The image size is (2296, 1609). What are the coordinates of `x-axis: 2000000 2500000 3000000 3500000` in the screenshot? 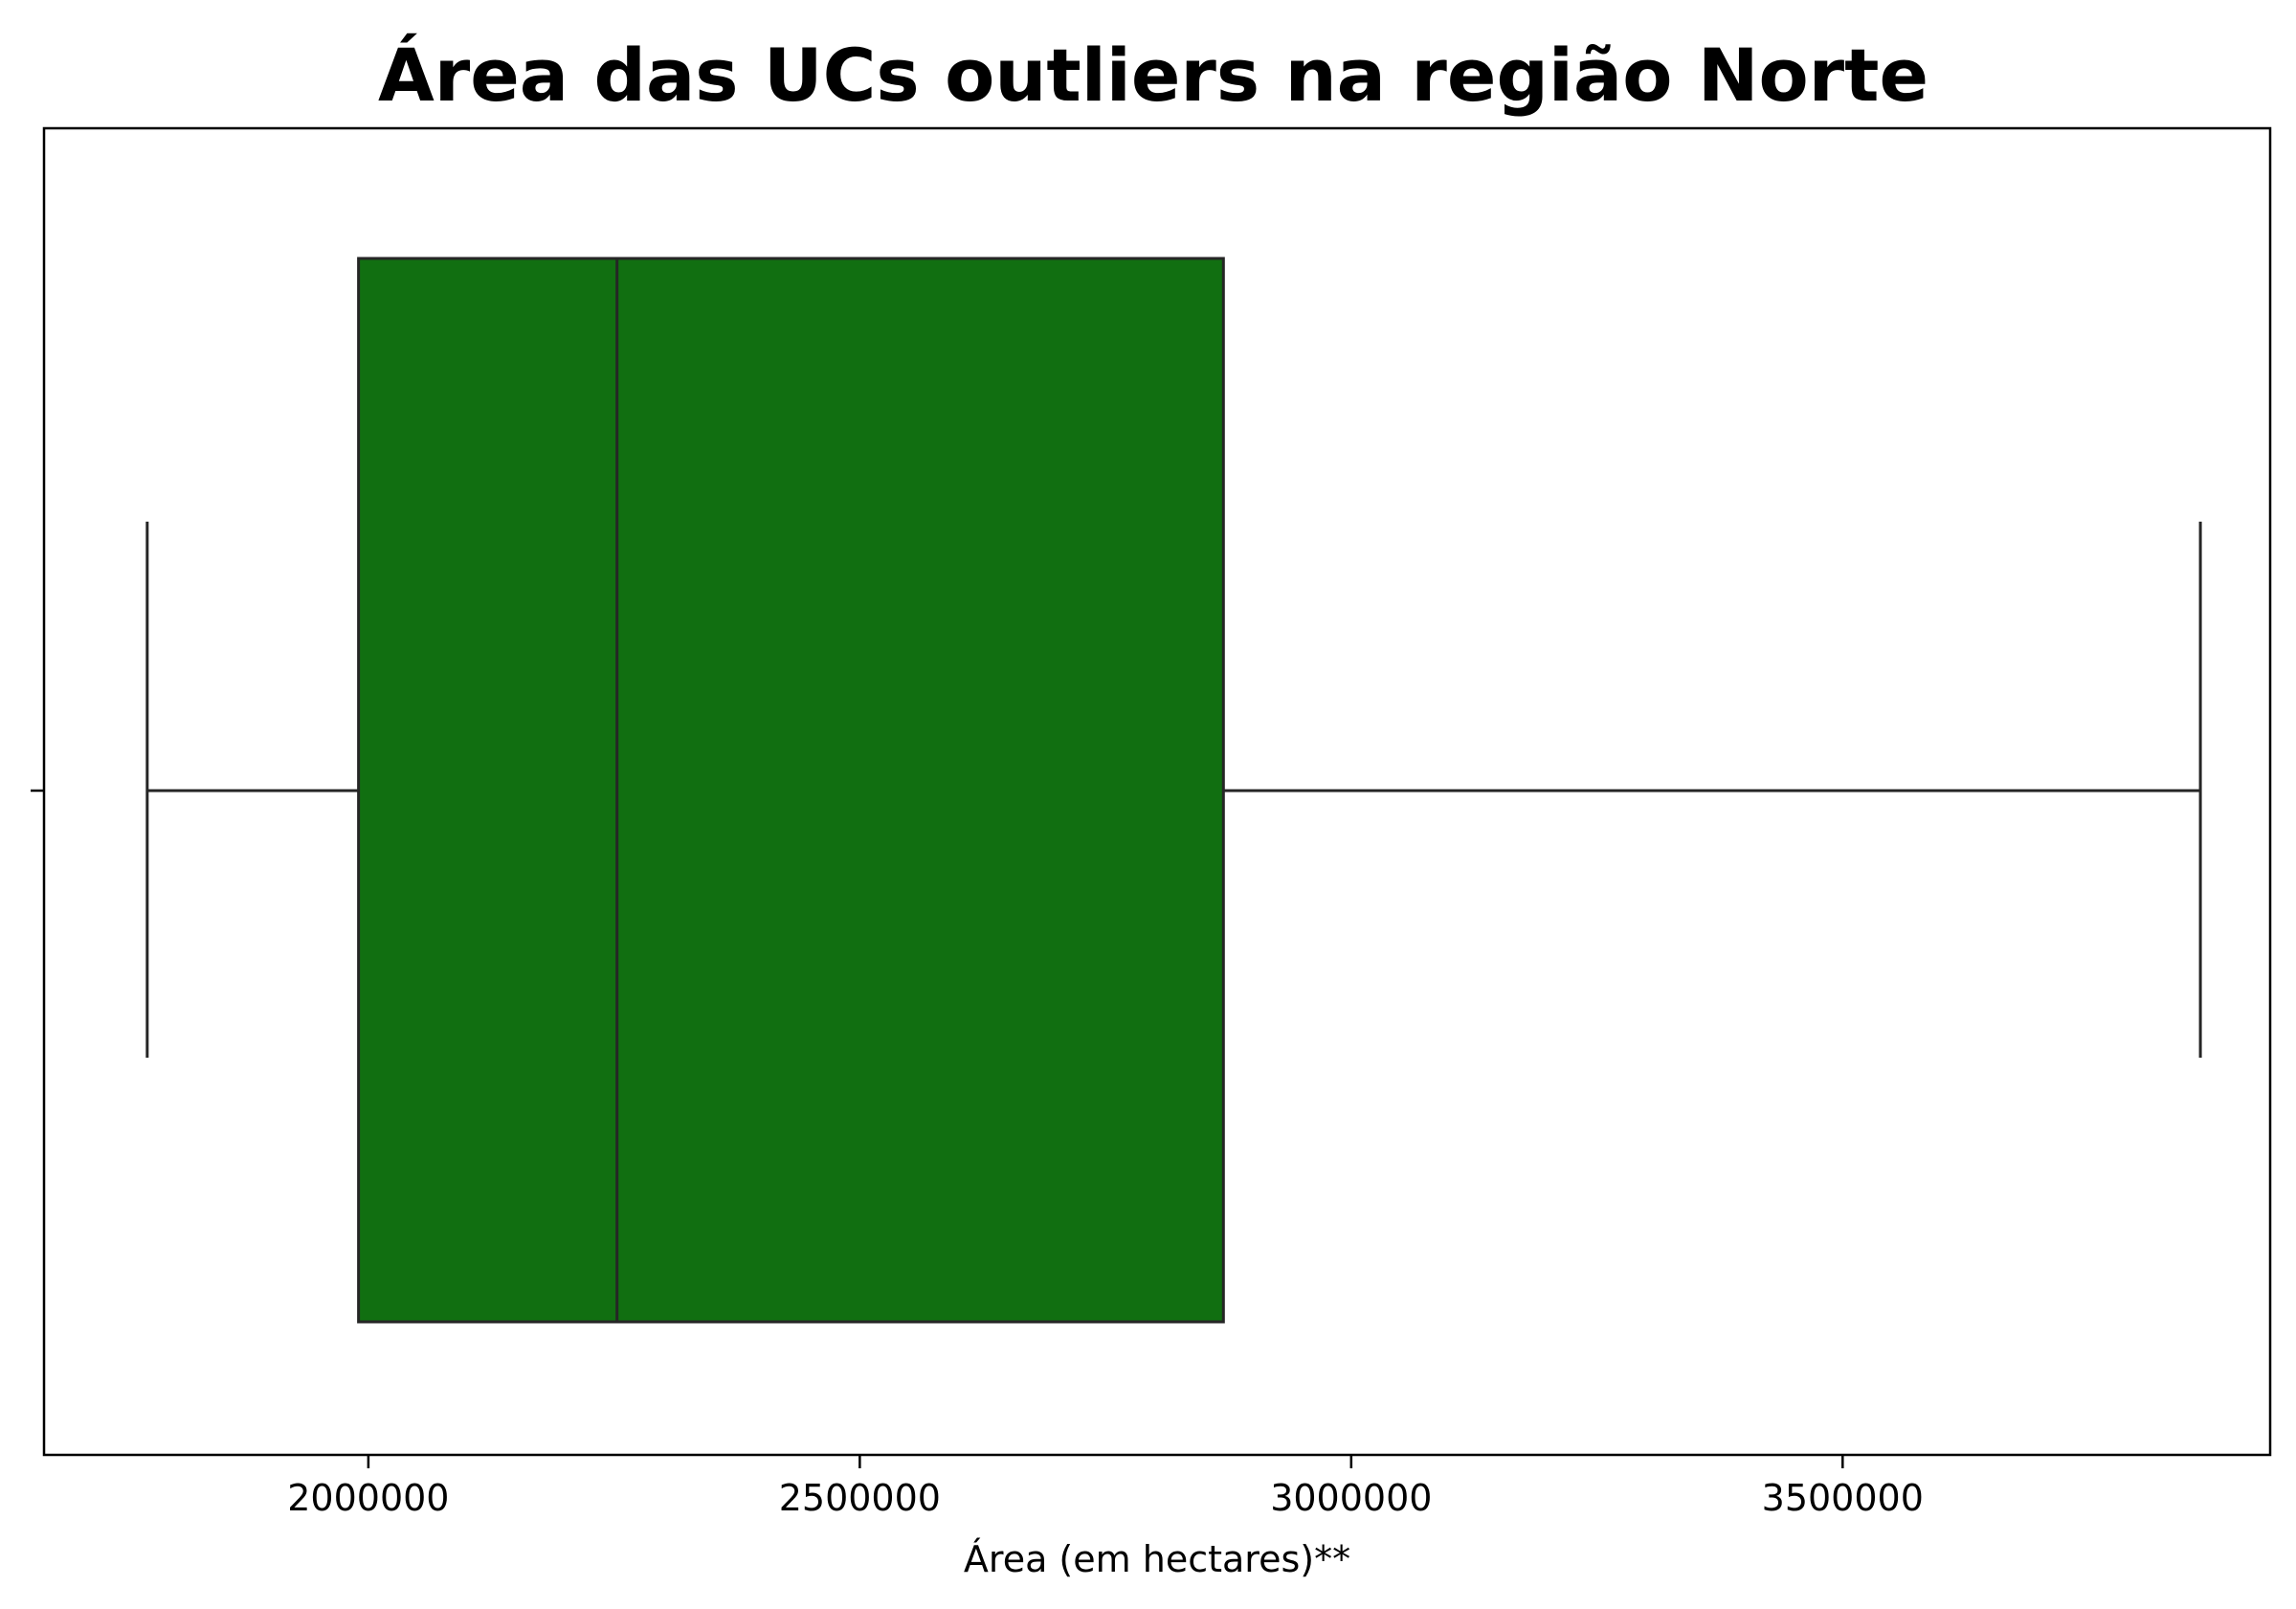 It's located at (1105, 1487).